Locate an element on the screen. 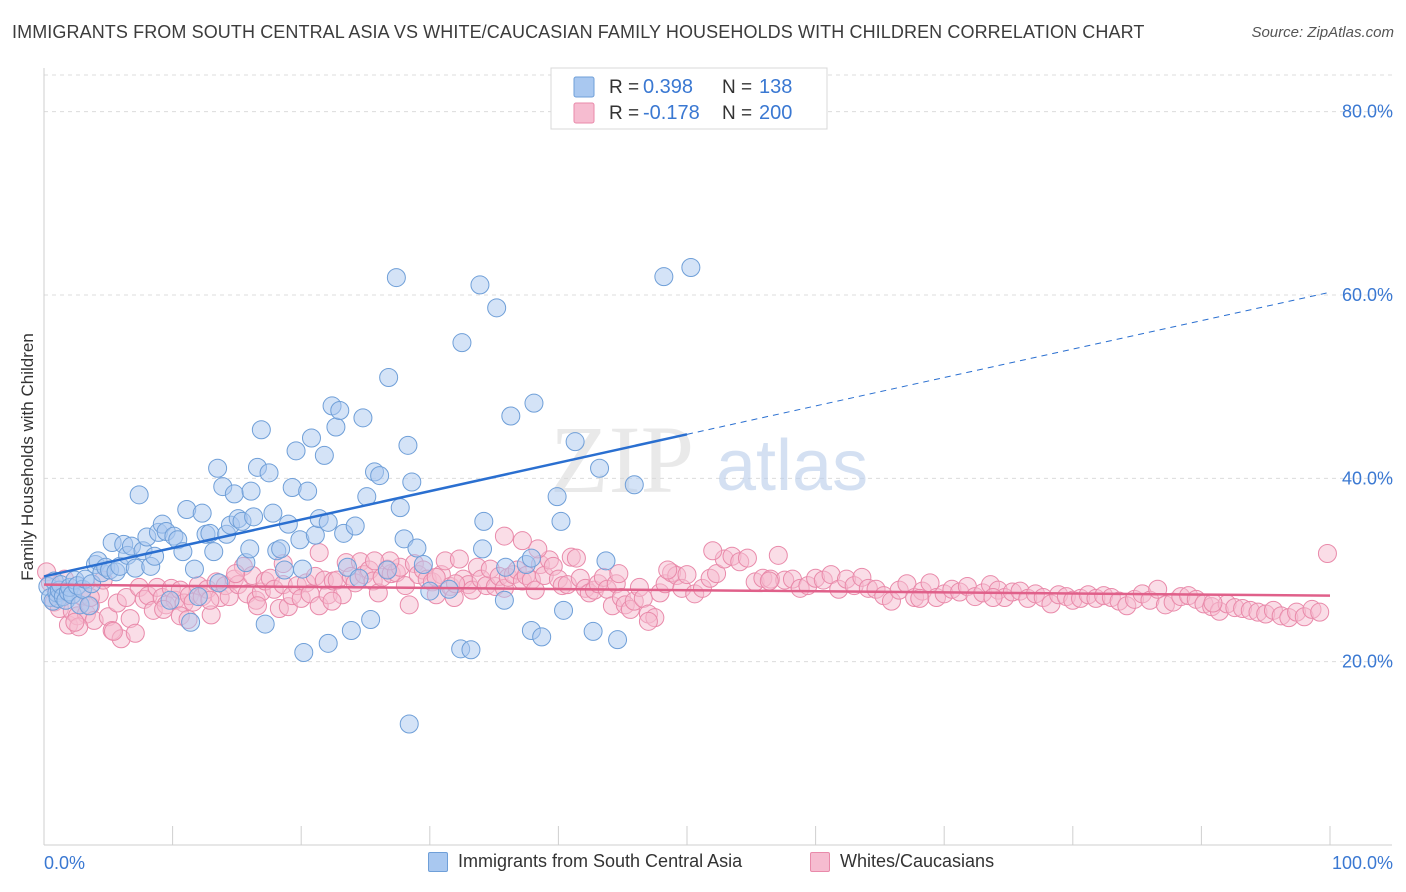 The image size is (1406, 892). y-tick-label: 60.0% is located at coordinates (1367, 295).